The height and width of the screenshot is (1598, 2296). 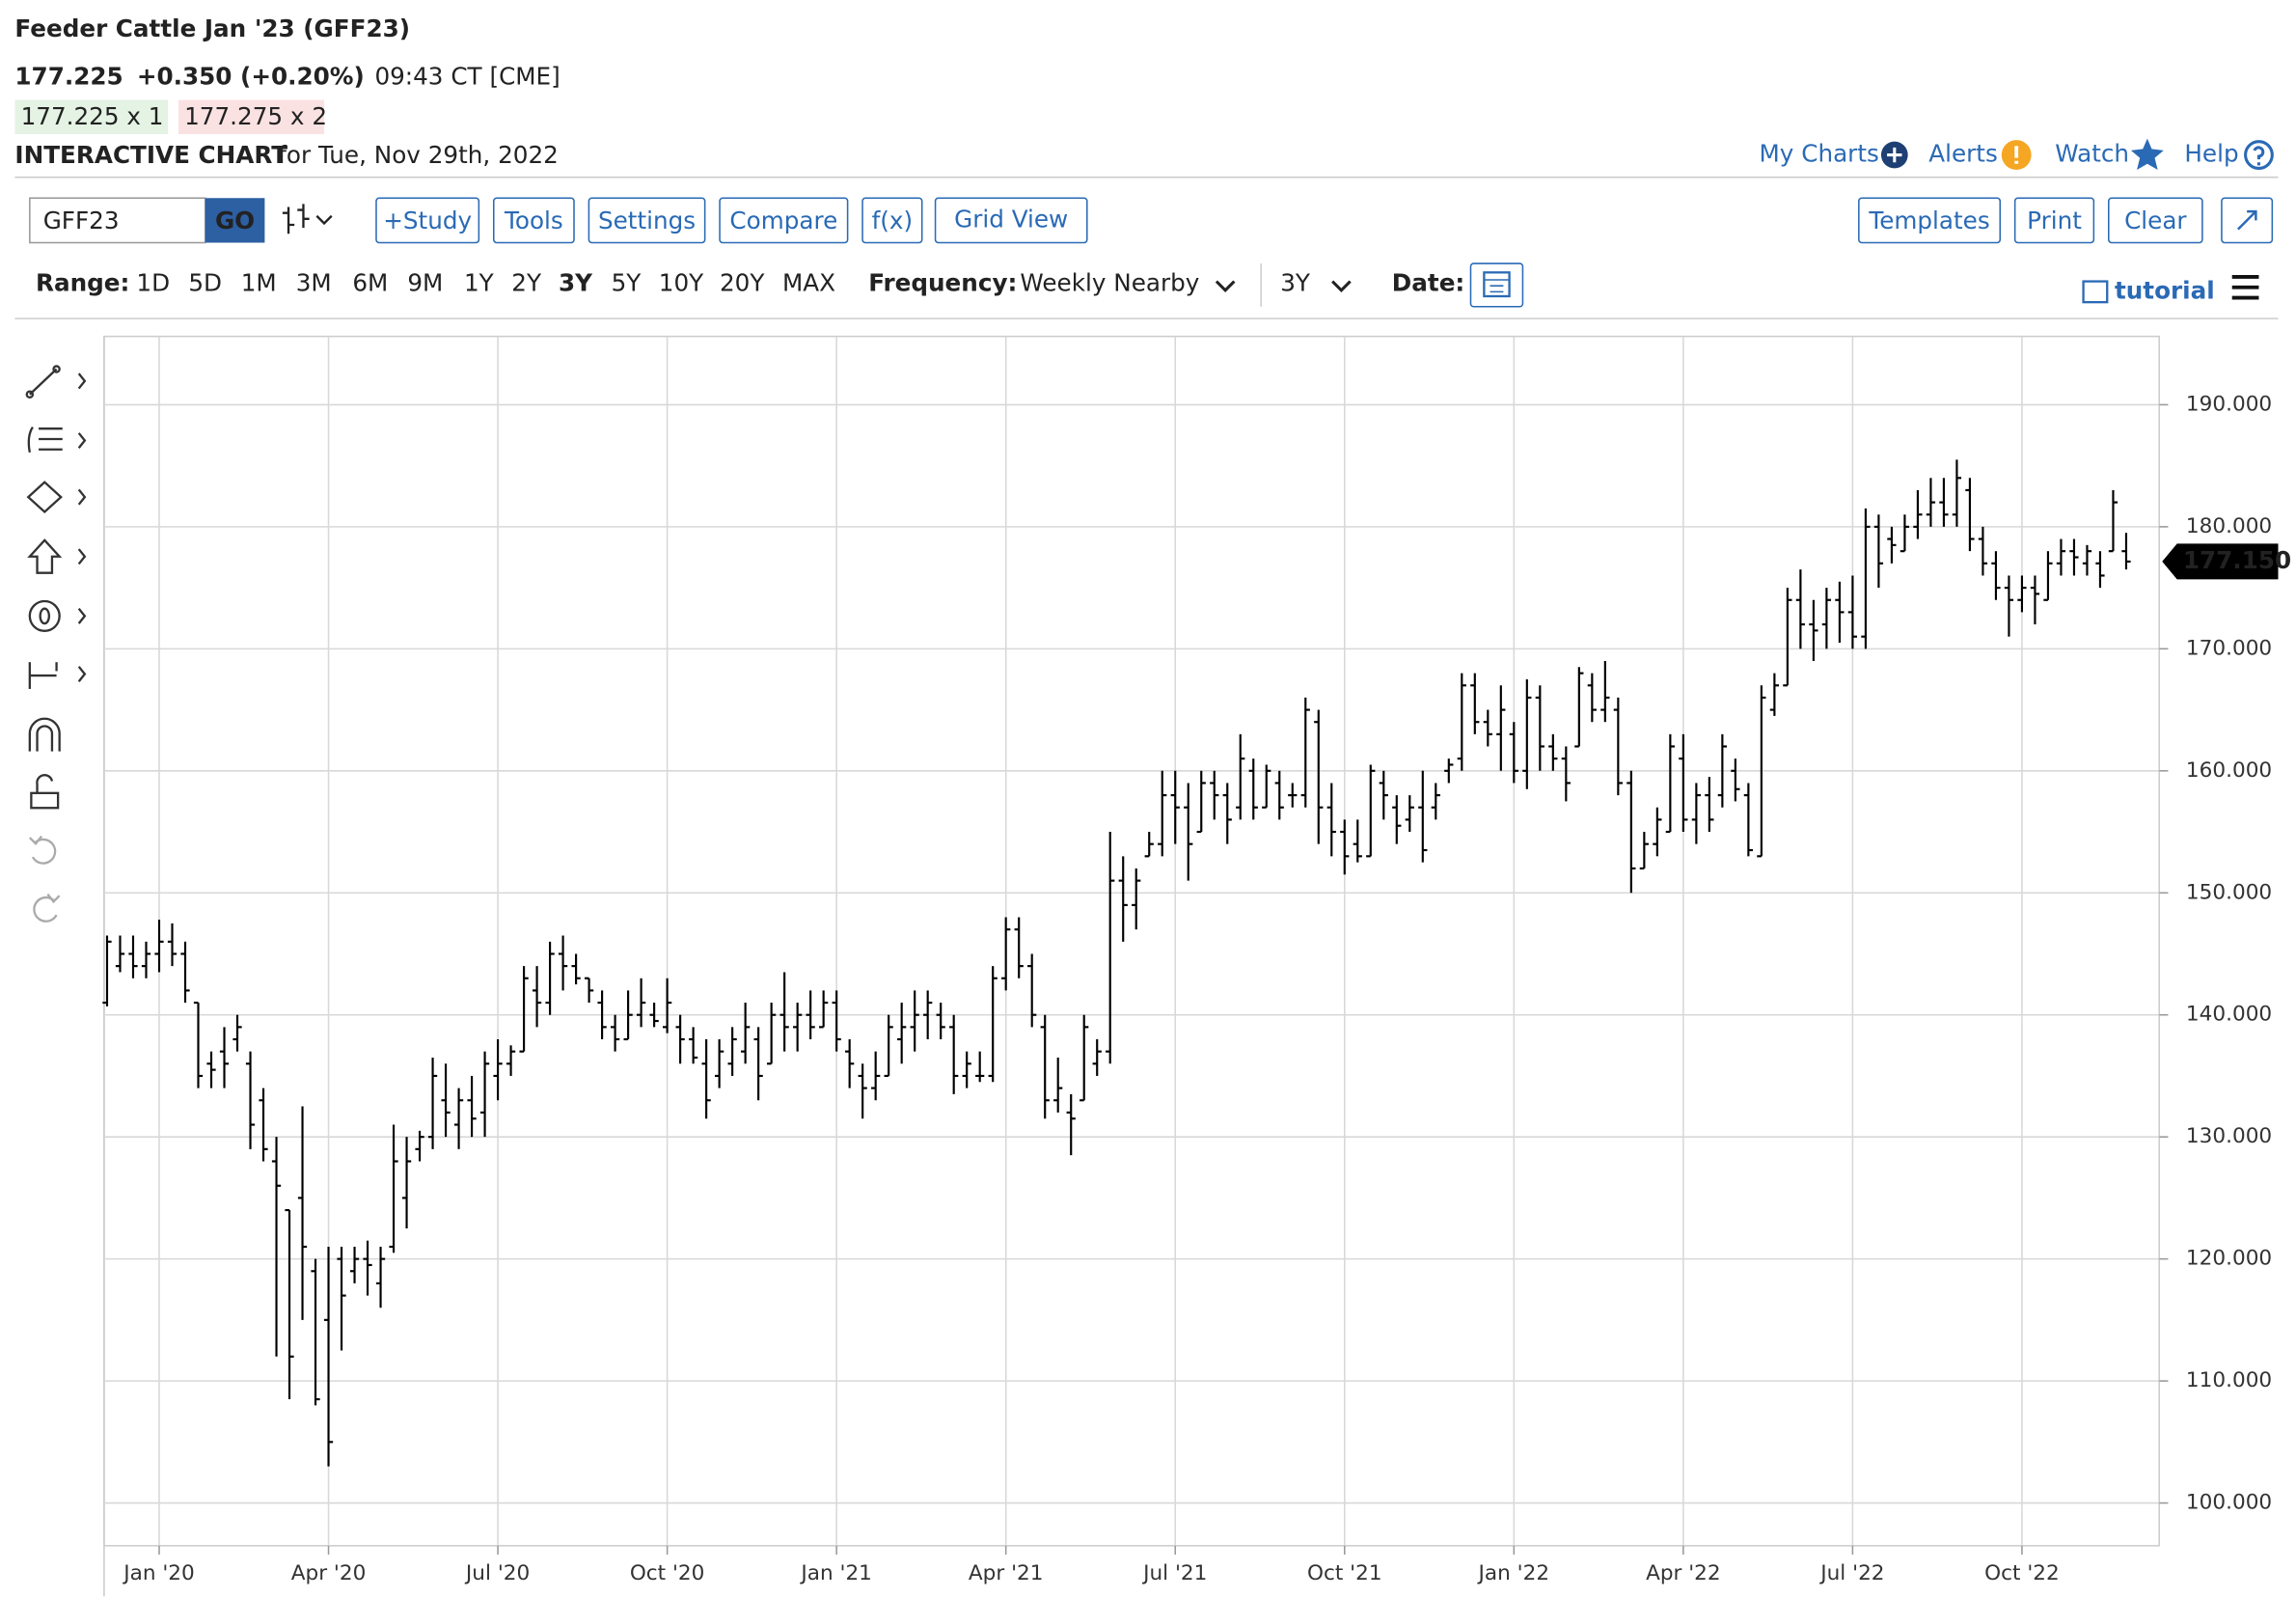 I want to click on y-tick-label: 170.000, so click(x=2229, y=648).